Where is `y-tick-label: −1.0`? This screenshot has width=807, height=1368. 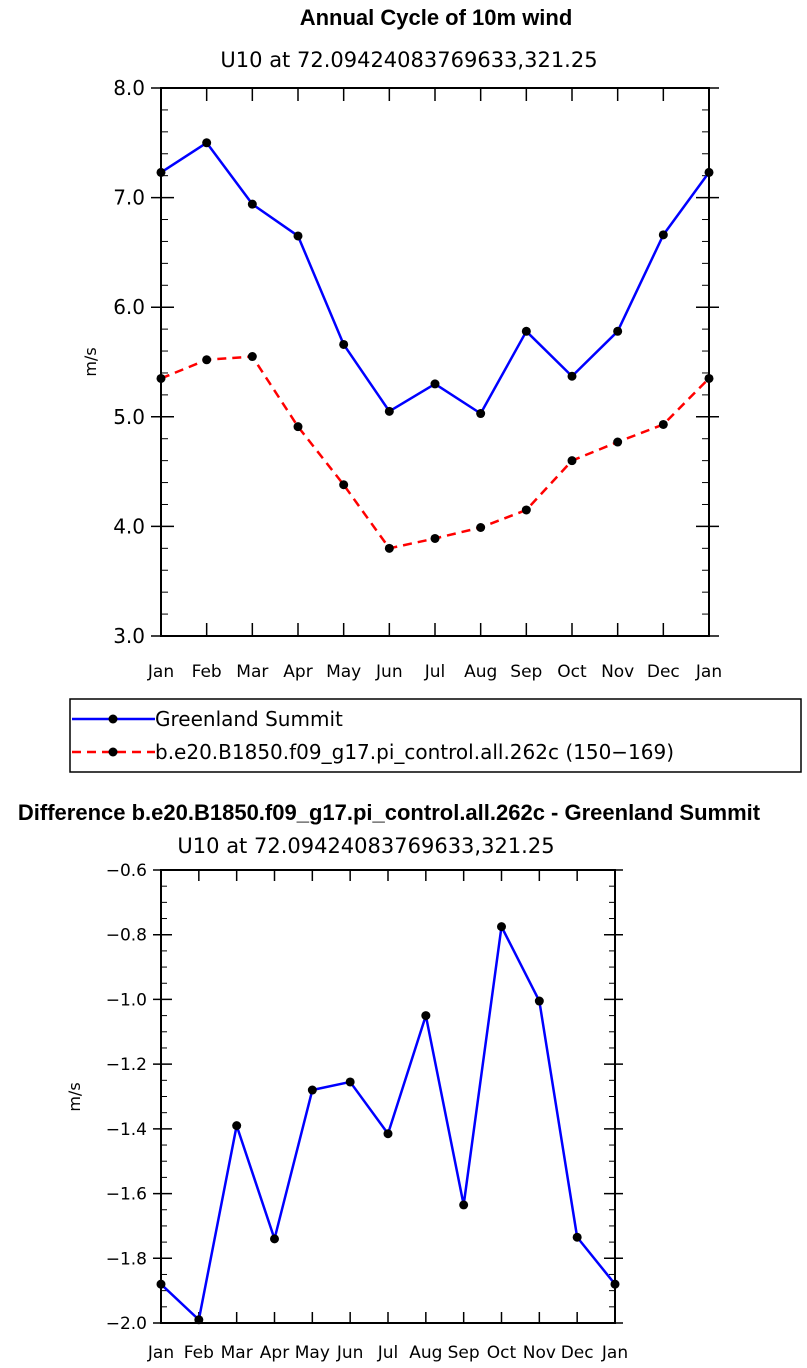
y-tick-label: −1.0 is located at coordinates (126, 1000).